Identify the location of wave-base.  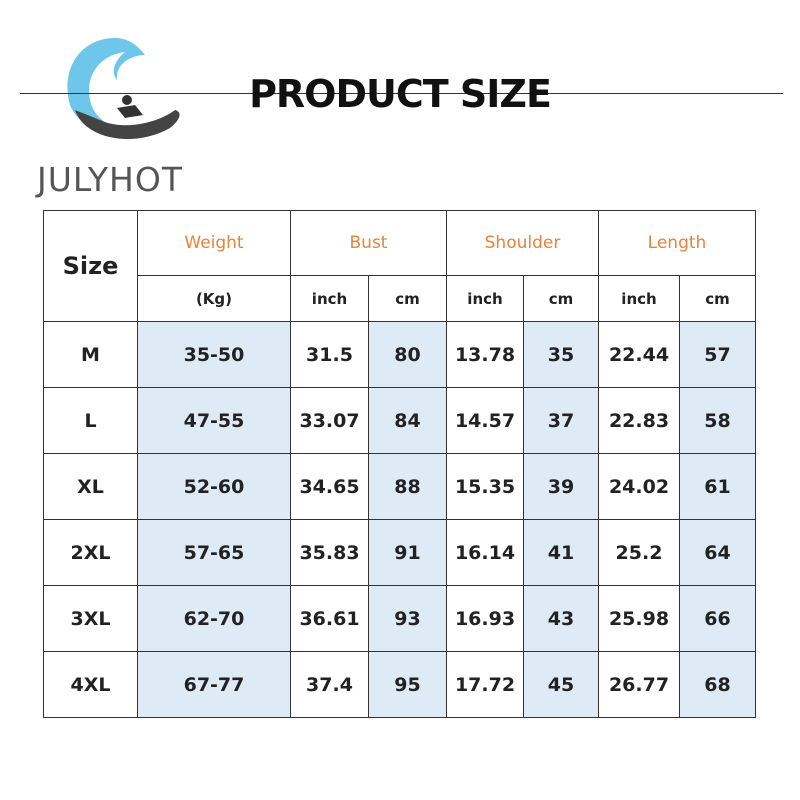
(127, 125).